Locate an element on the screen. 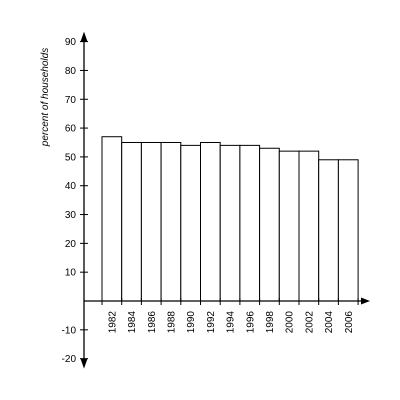  bar-1996 is located at coordinates (250, 223).